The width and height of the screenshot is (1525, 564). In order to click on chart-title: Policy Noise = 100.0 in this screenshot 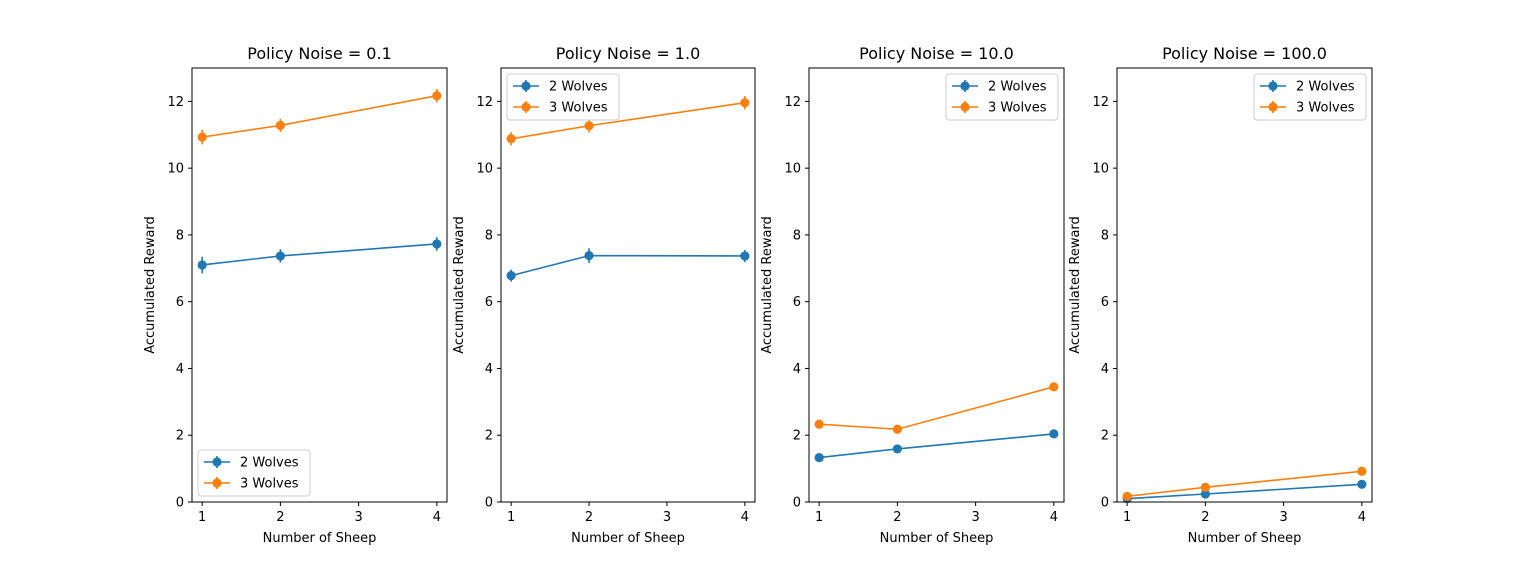, I will do `click(1244, 53)`.